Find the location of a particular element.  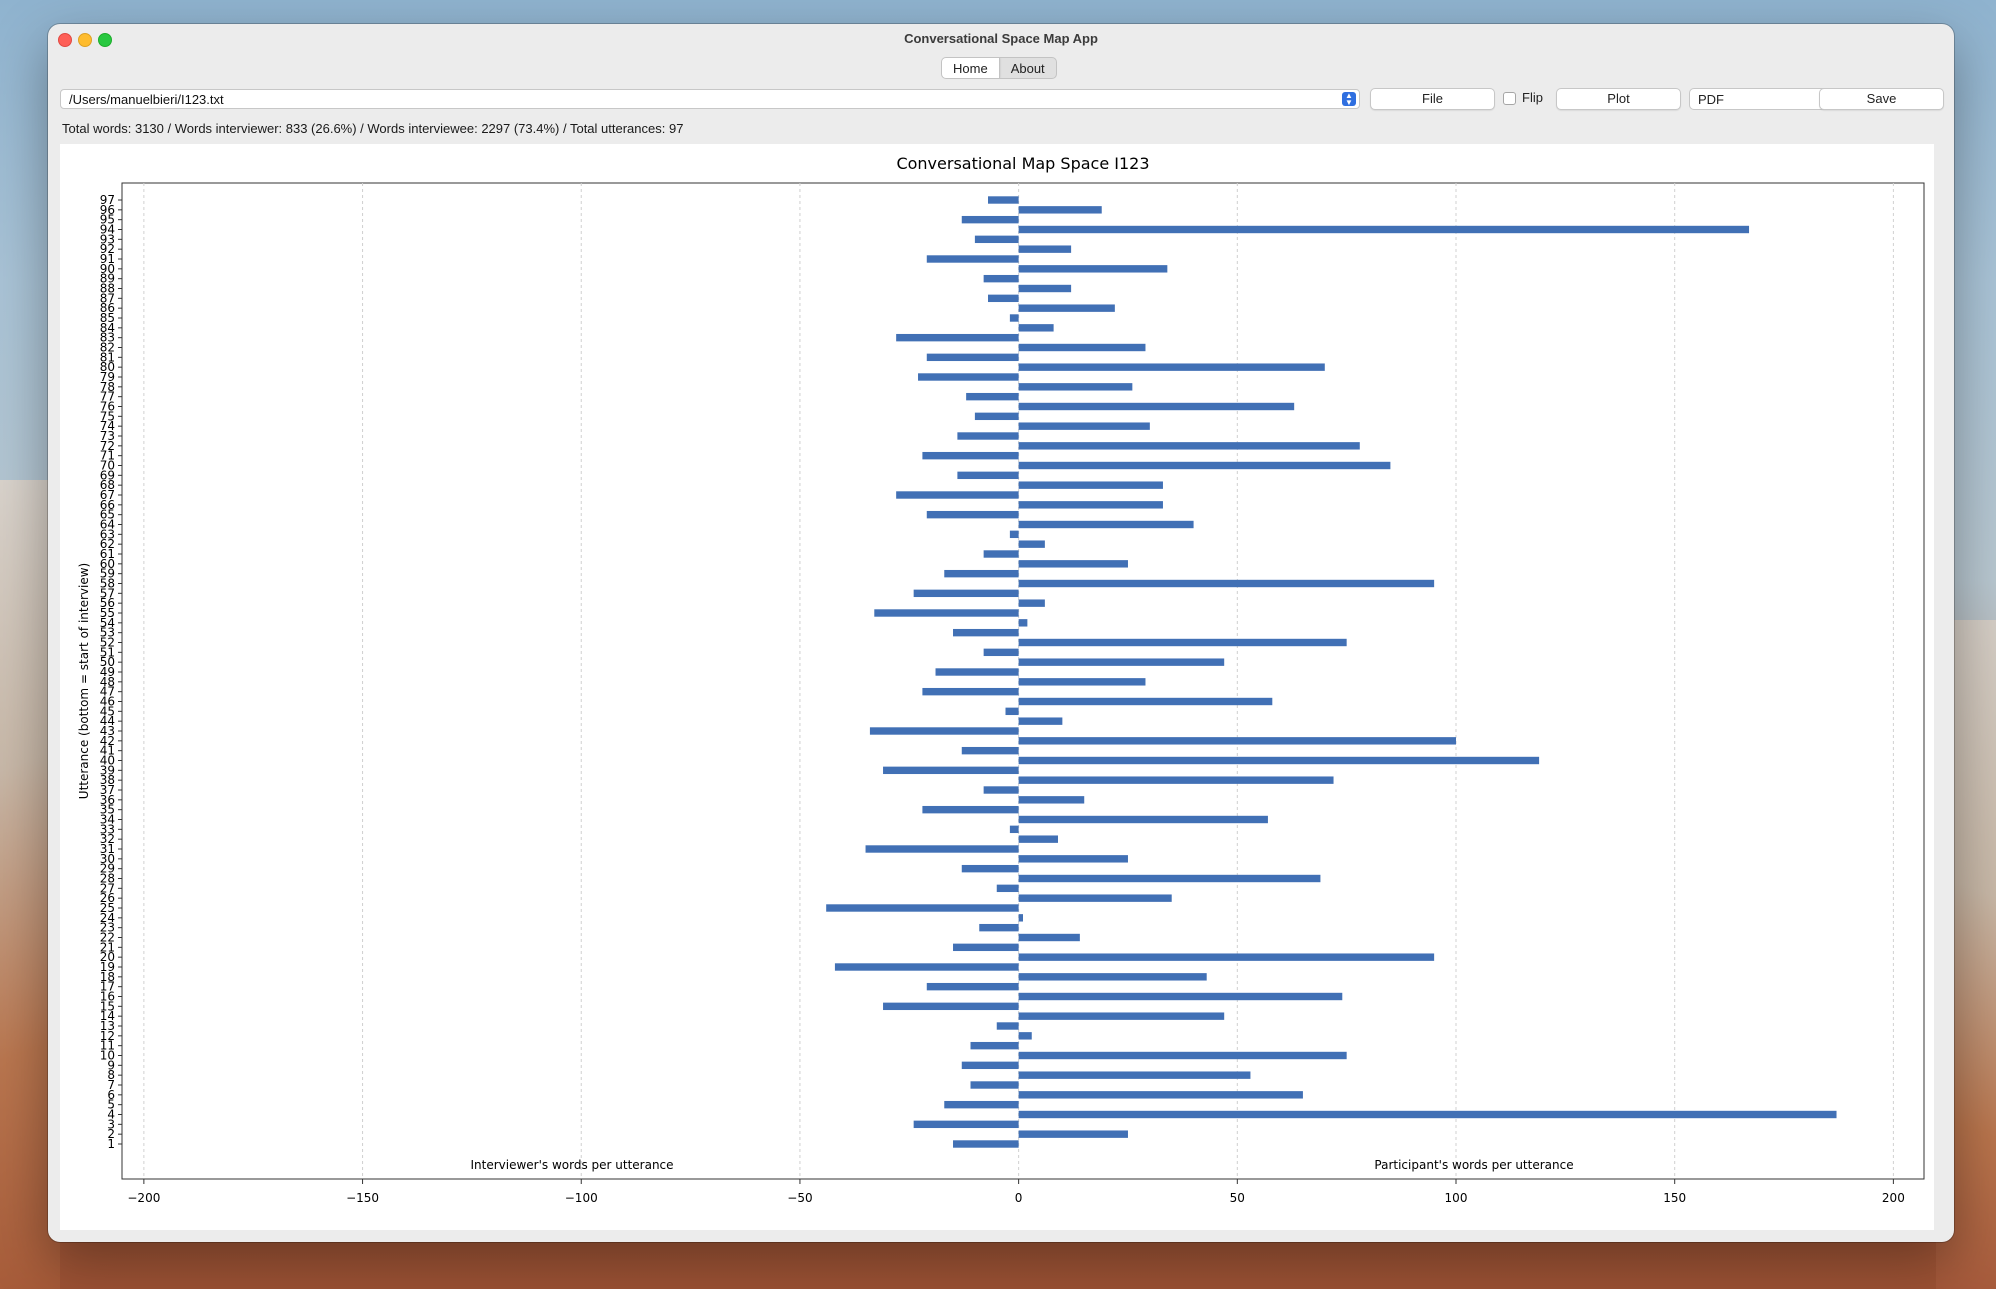

y-tick-label: 45 is located at coordinates (107, 711).